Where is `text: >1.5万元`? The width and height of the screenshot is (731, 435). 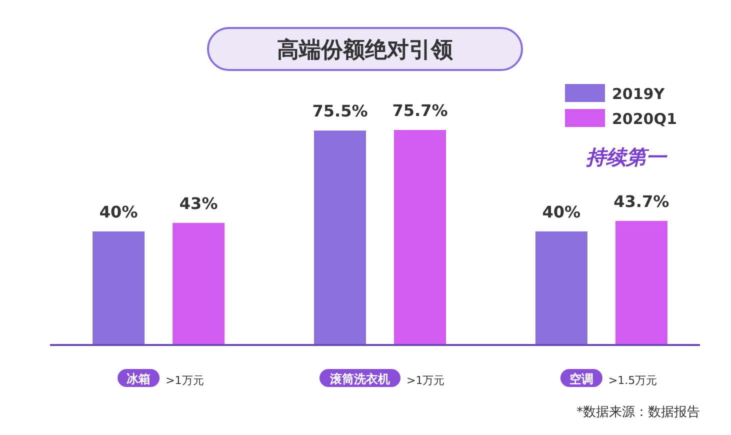
text: >1.5万元 is located at coordinates (633, 380).